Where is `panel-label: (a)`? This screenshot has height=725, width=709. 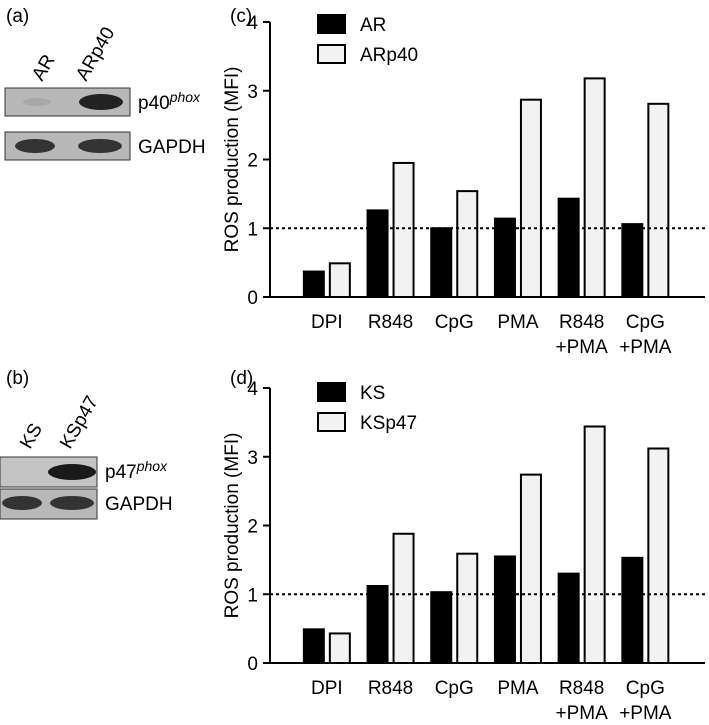
panel-label: (a) is located at coordinates (17, 16).